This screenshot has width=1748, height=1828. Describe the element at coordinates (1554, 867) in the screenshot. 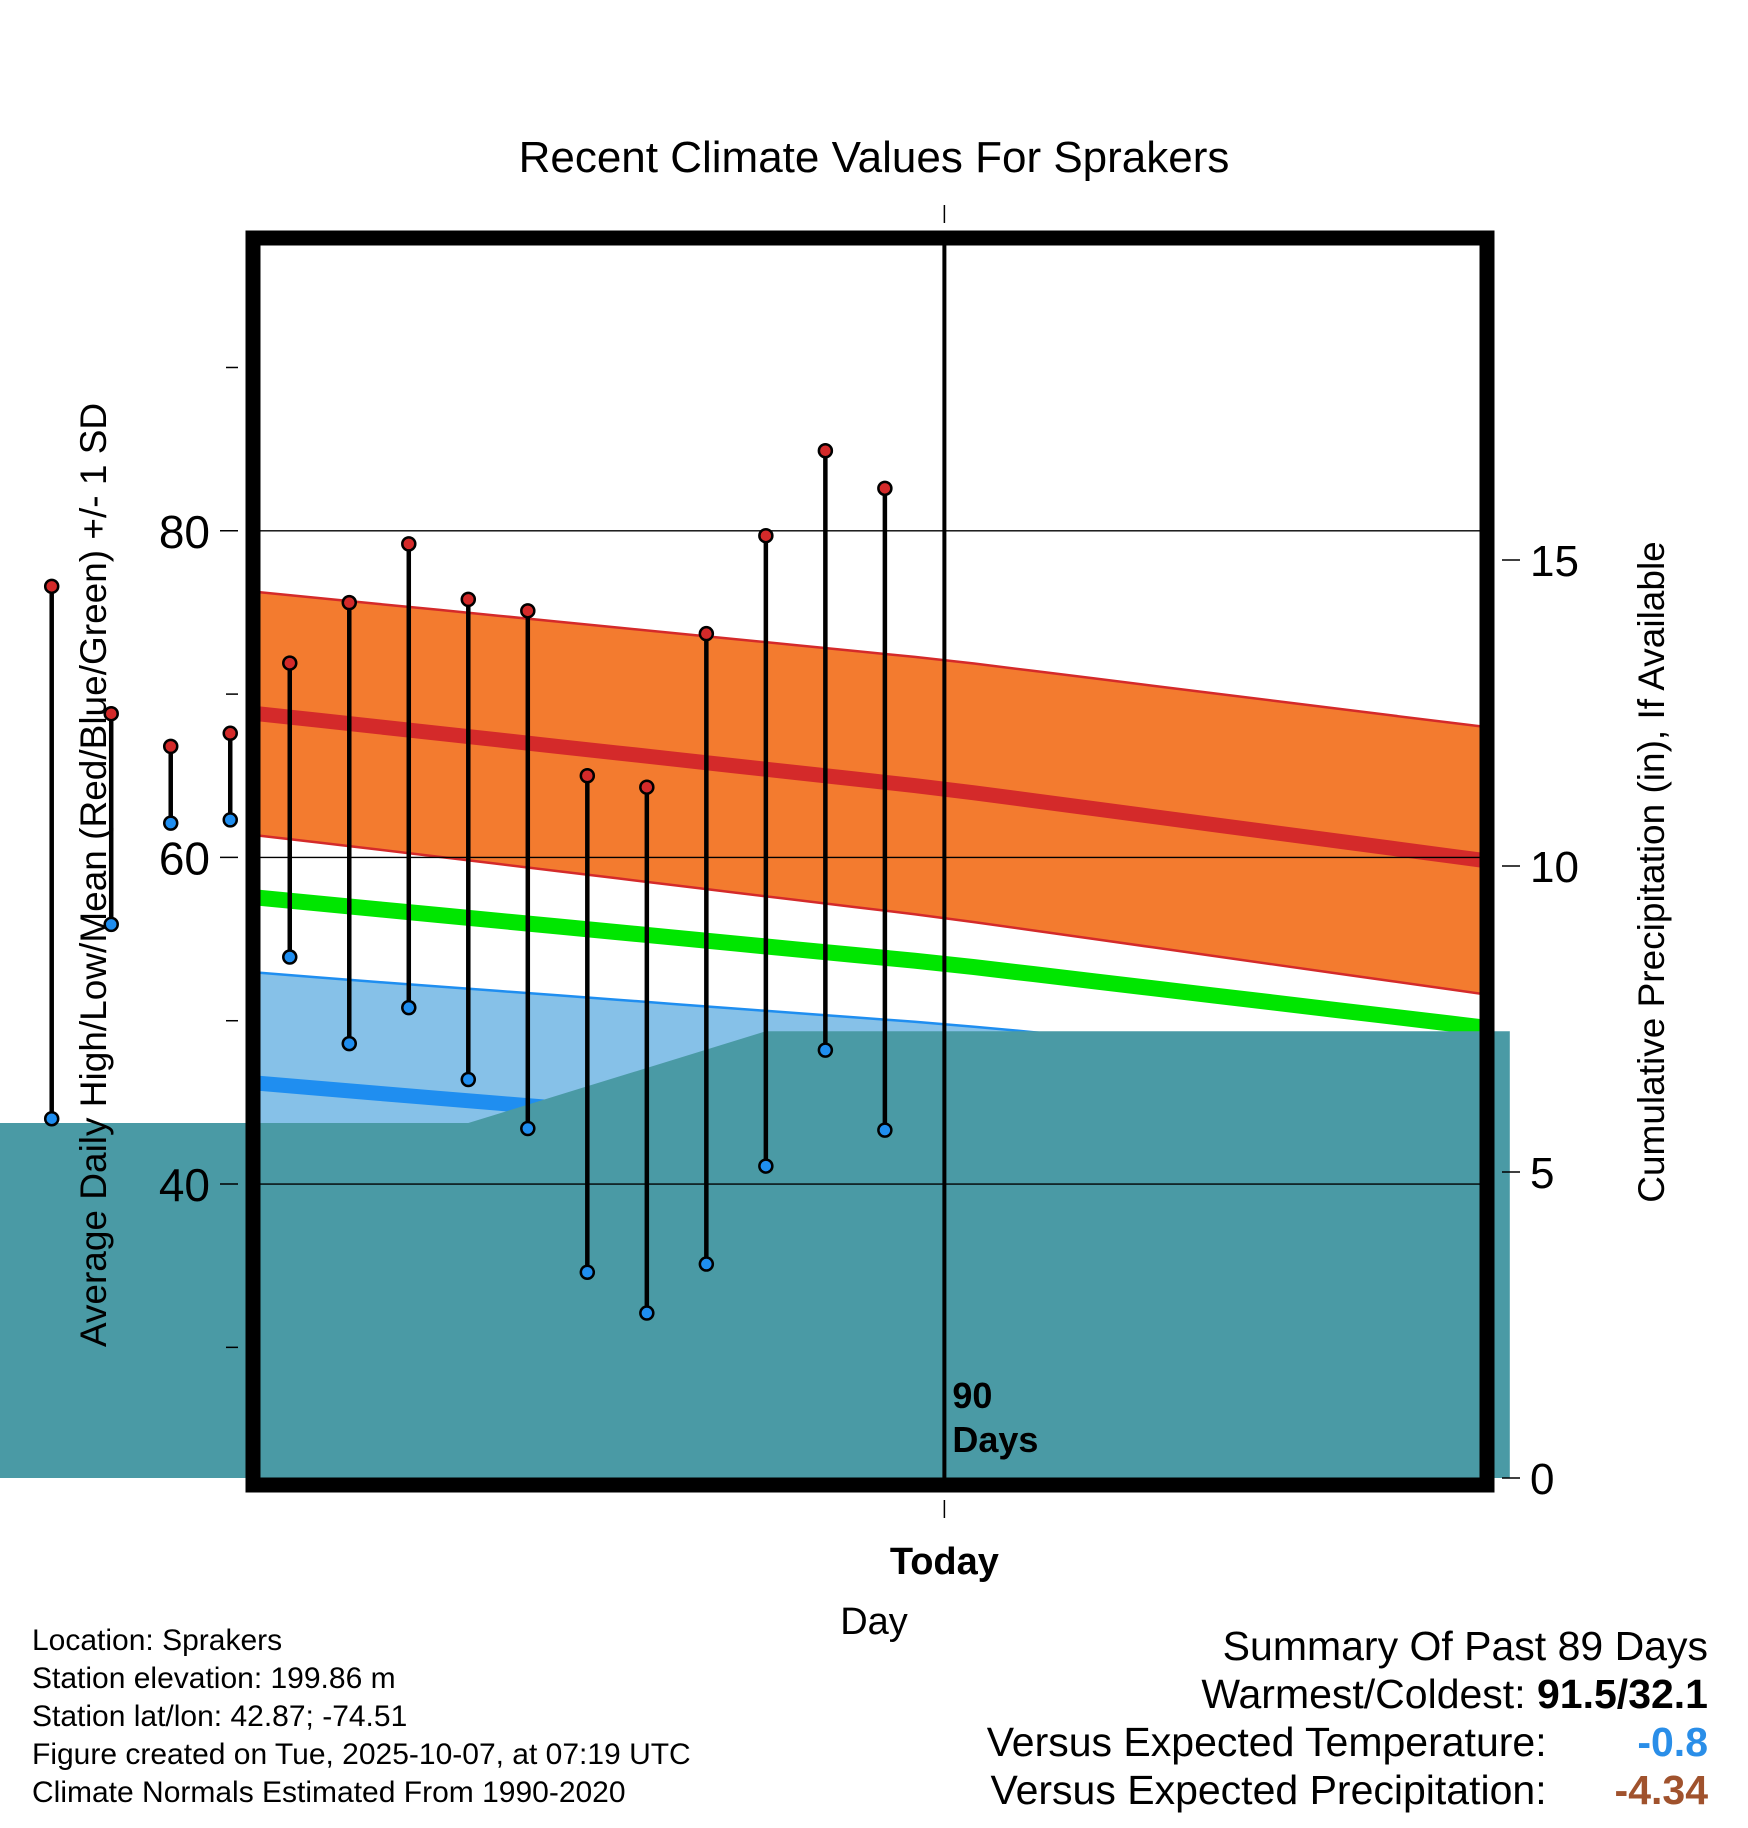

I see `y-right-tick-label: 10` at that location.